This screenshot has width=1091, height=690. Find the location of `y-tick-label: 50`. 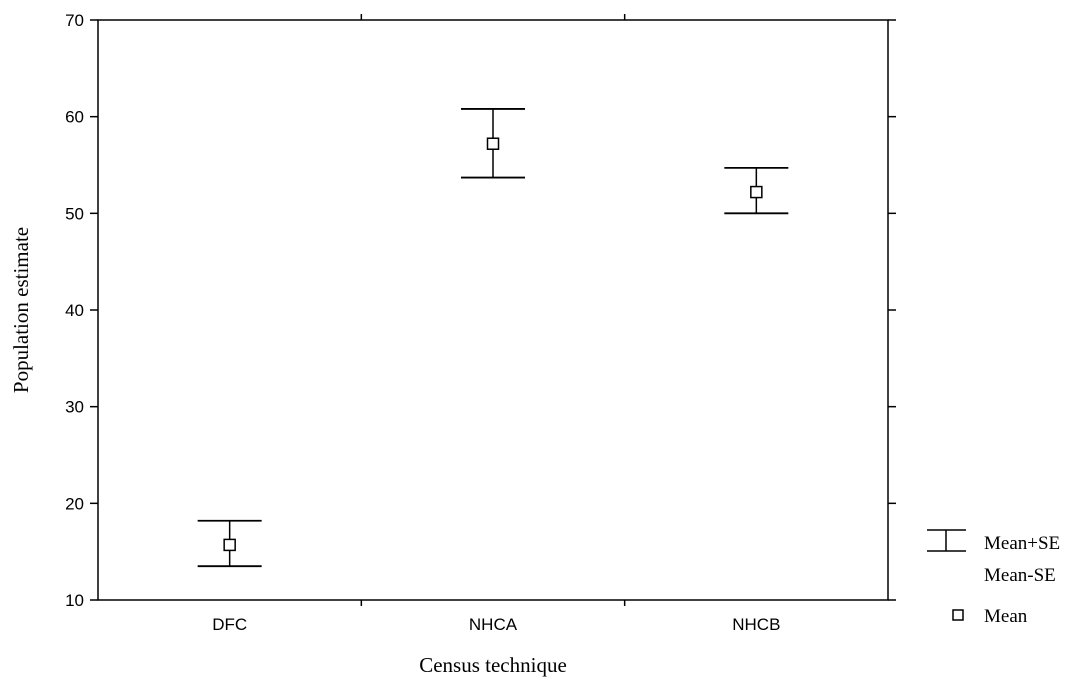

y-tick-label: 50 is located at coordinates (74, 213).